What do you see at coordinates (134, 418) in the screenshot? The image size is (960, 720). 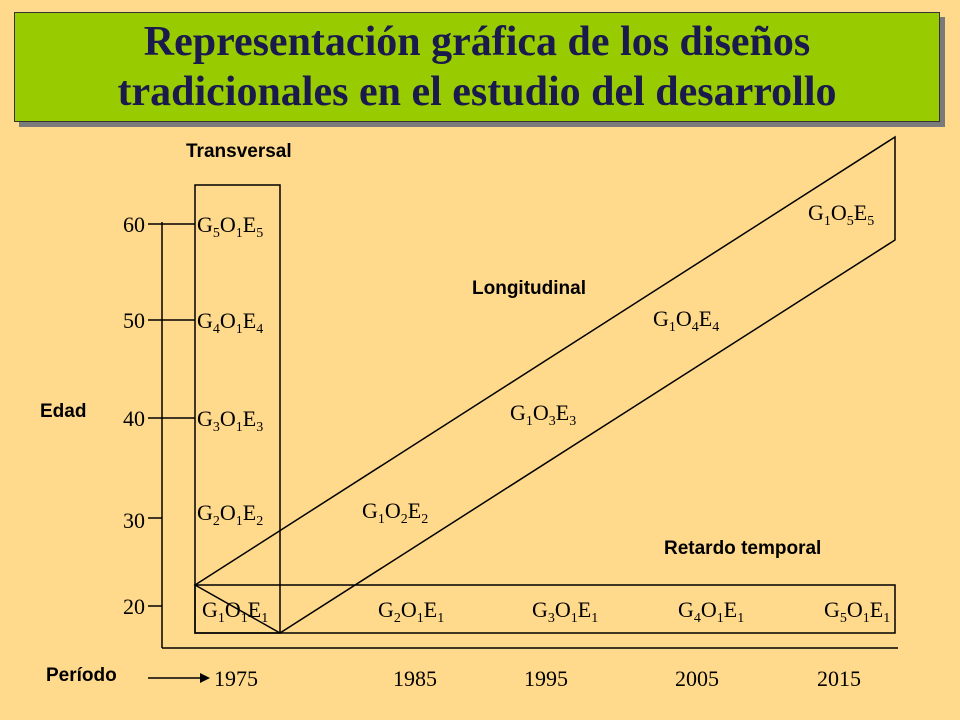 I see `age-label: 40` at bounding box center [134, 418].